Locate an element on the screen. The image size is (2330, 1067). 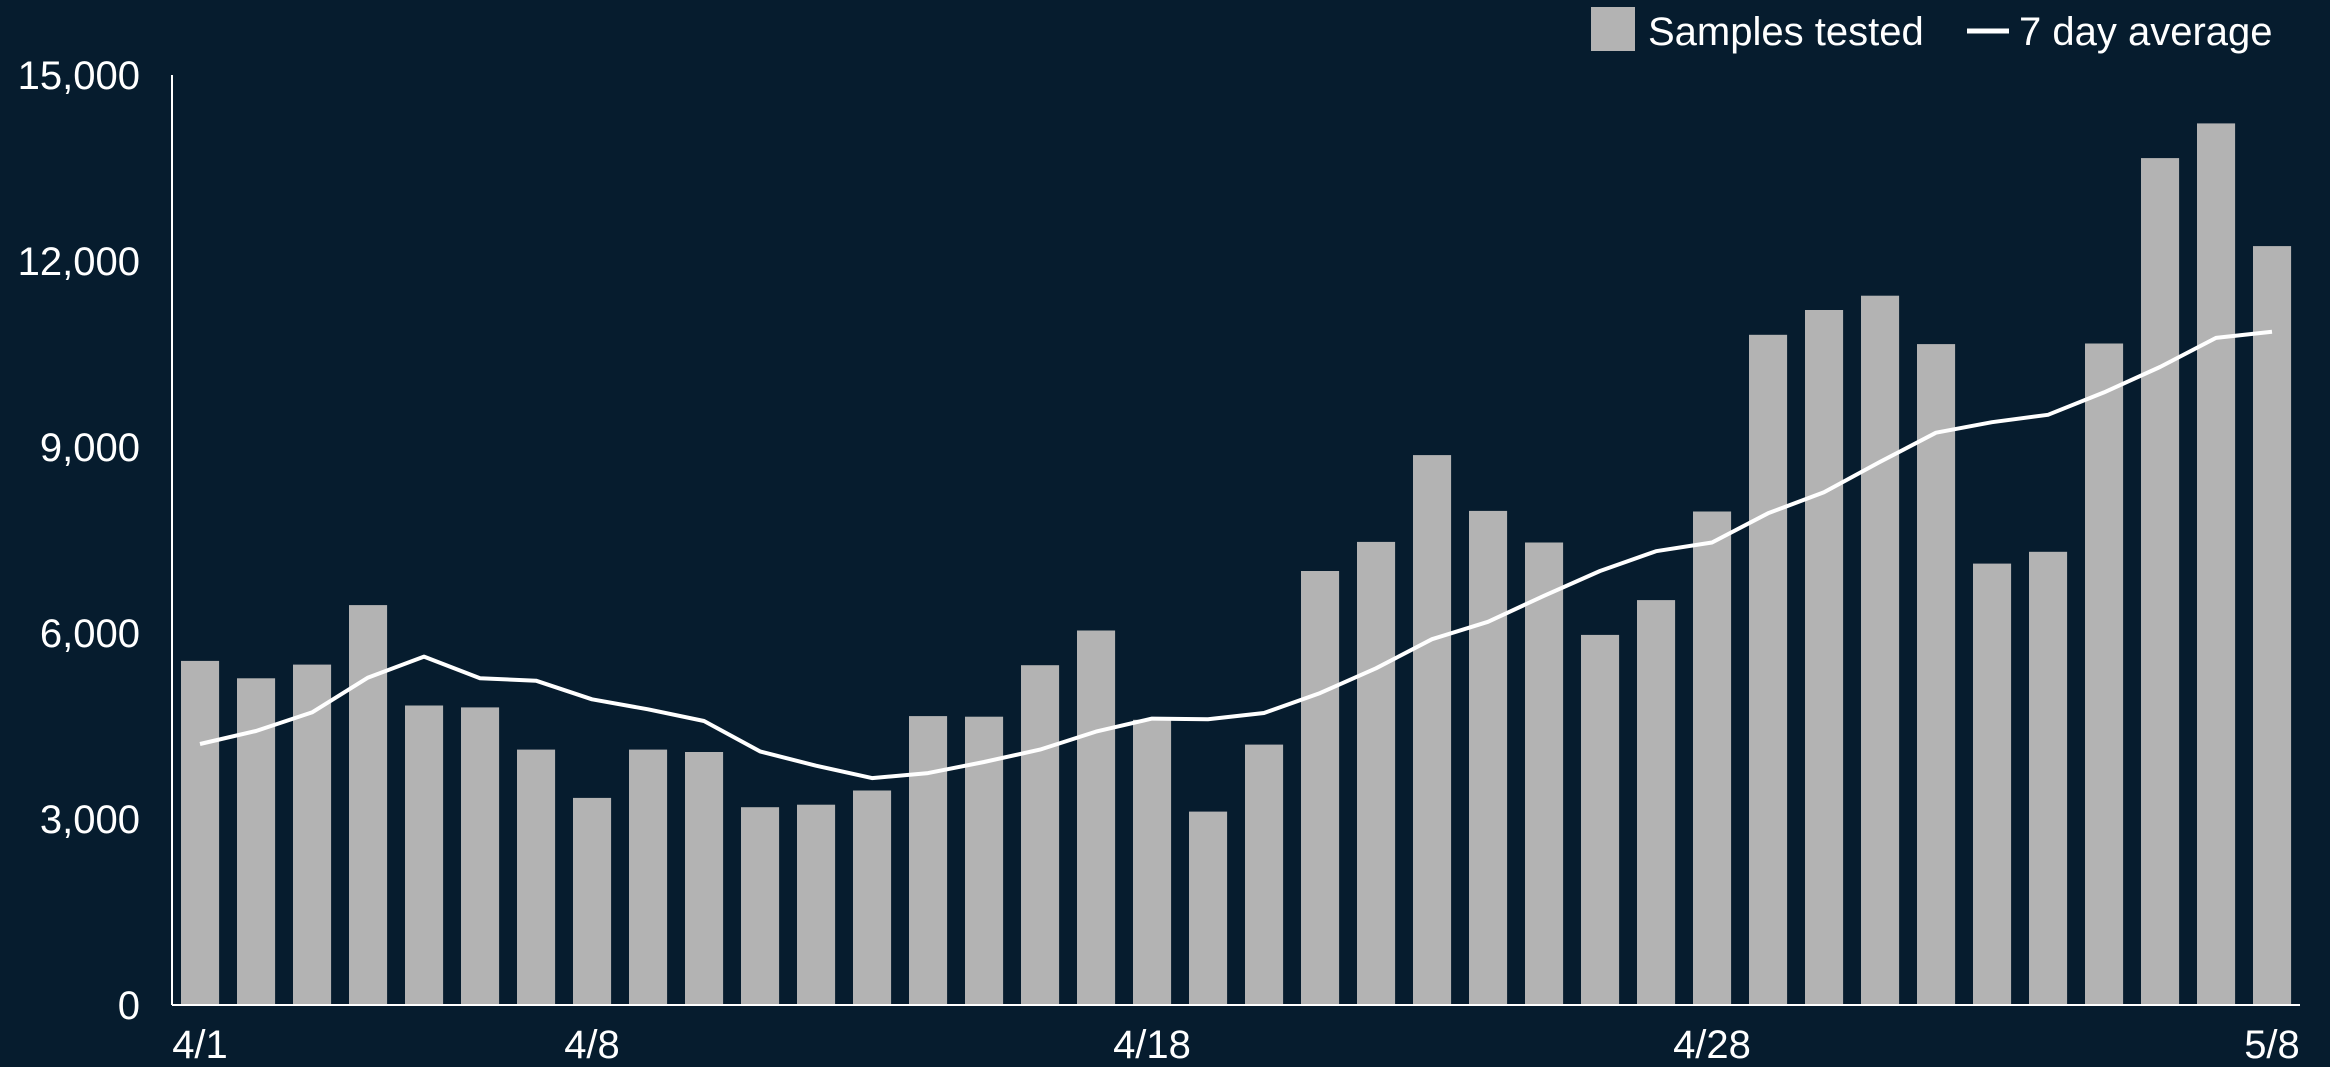
bar-4/19 is located at coordinates (1208, 908).